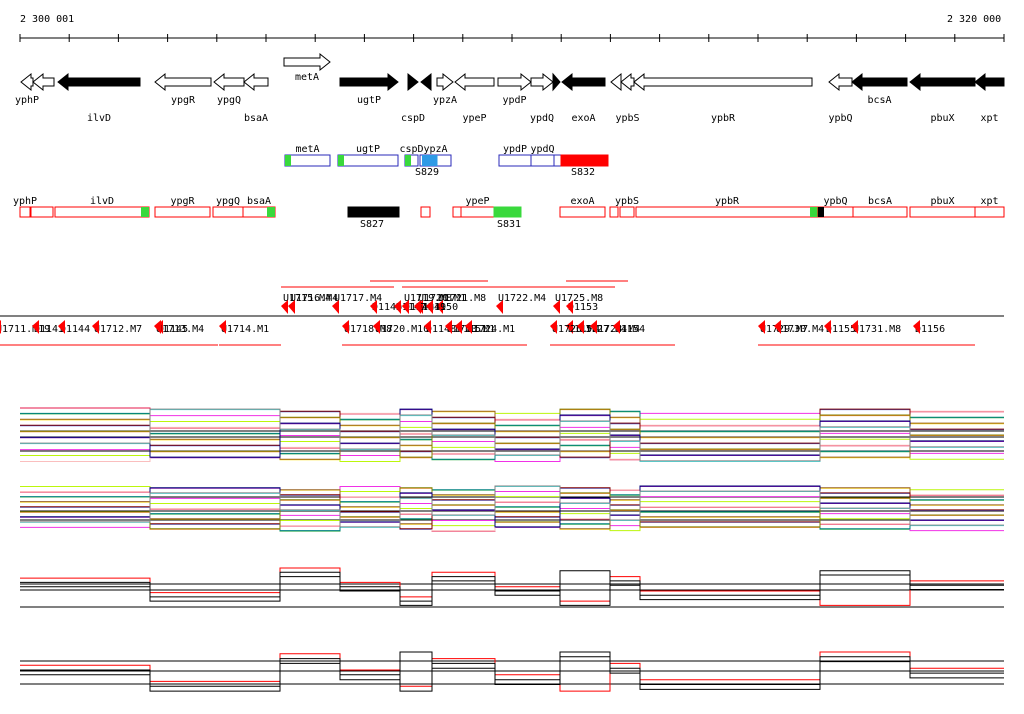 The height and width of the screenshot is (714, 1024). Describe the element at coordinates (512, 38) in the screenshot. I see `ruler-ticks` at that location.